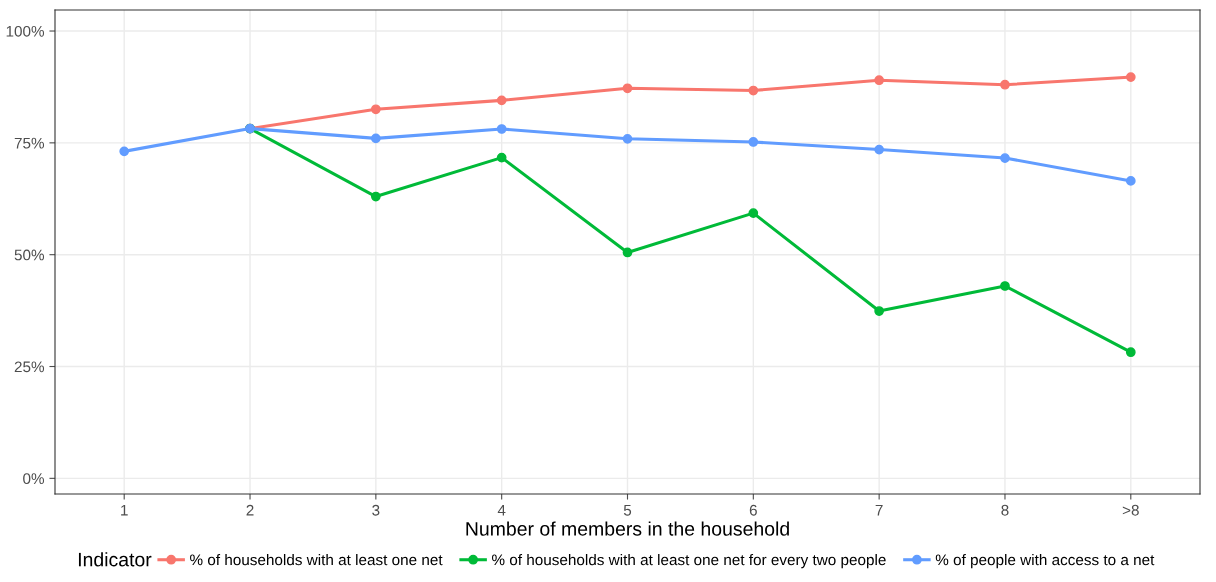  Describe the element at coordinates (29, 367) in the screenshot. I see `y-tick-label: 25%` at that location.